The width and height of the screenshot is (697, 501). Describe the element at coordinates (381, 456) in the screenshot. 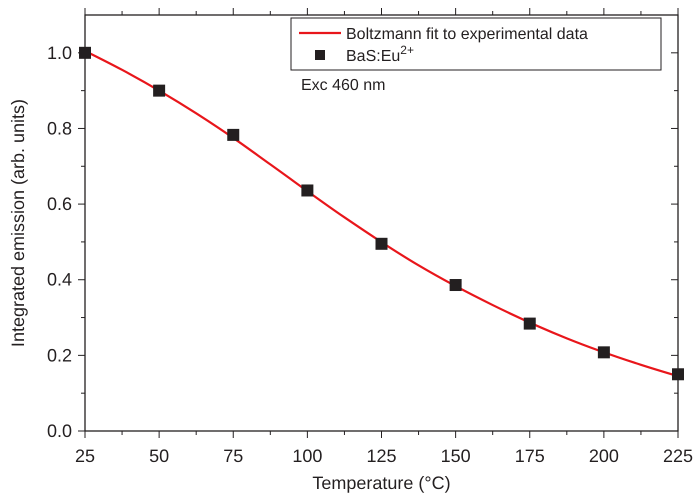

I see `x-tick-label: 125` at that location.